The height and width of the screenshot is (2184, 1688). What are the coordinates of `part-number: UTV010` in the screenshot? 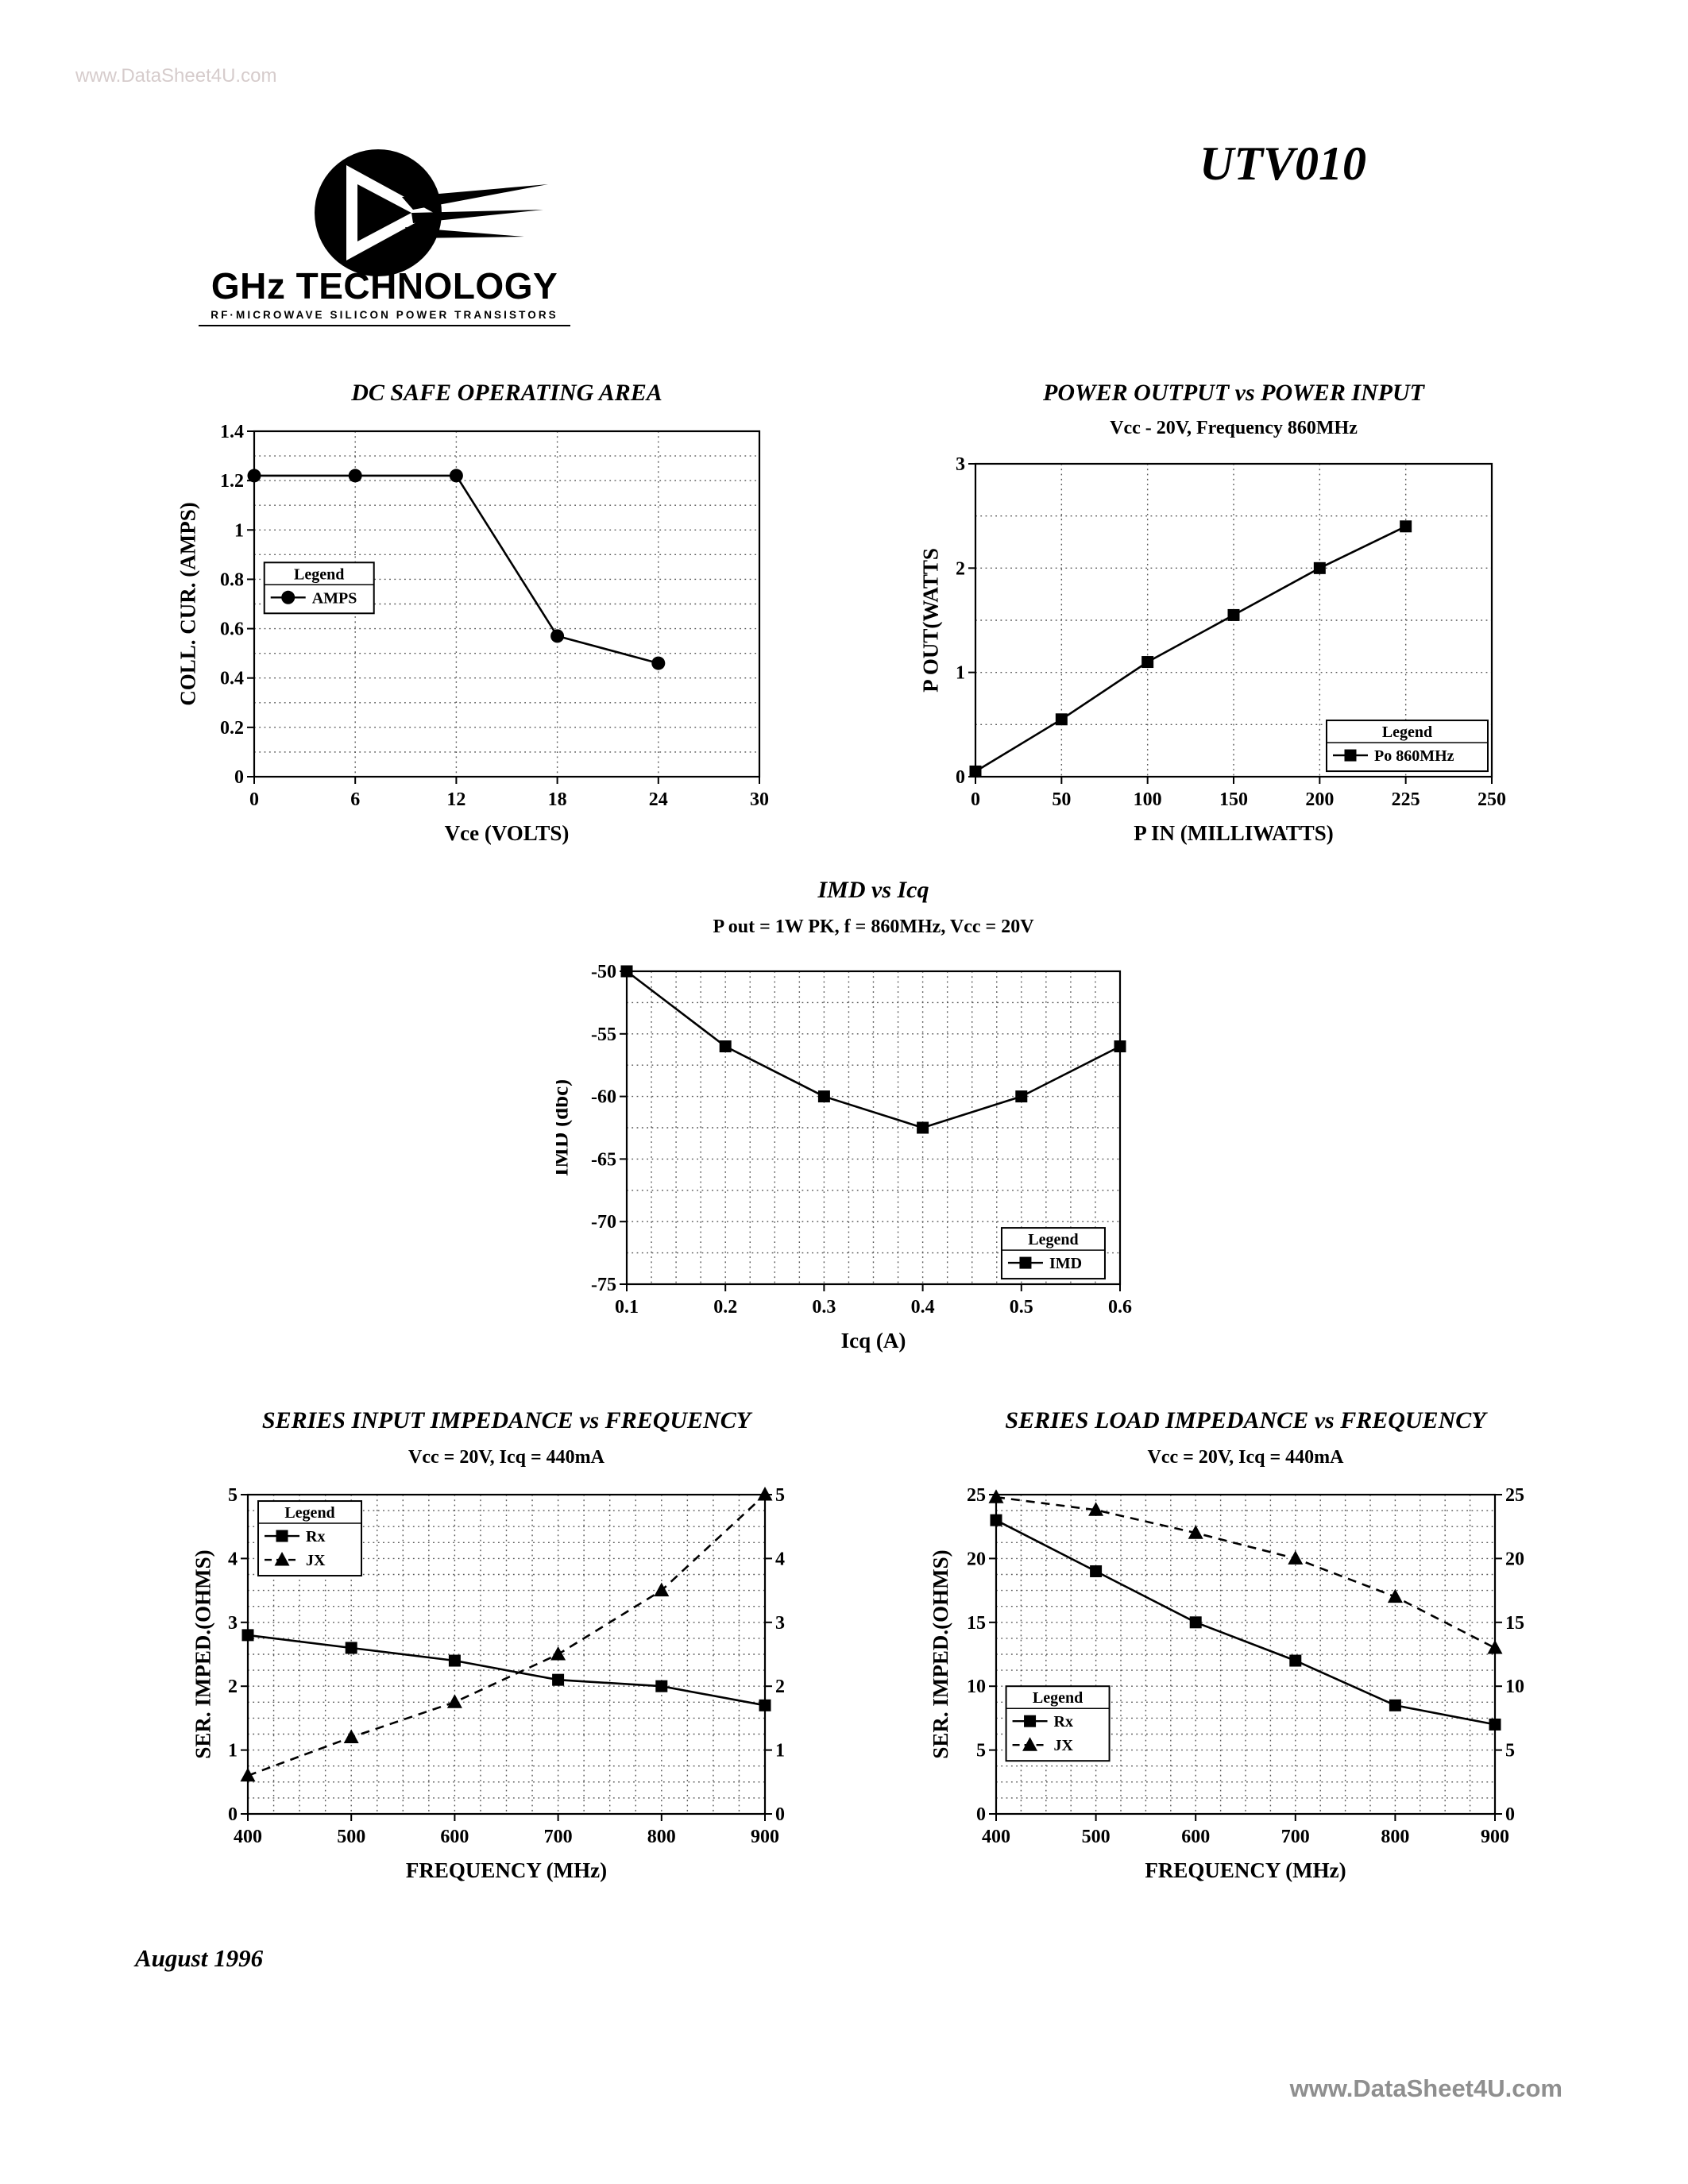 It's located at (1283, 163).